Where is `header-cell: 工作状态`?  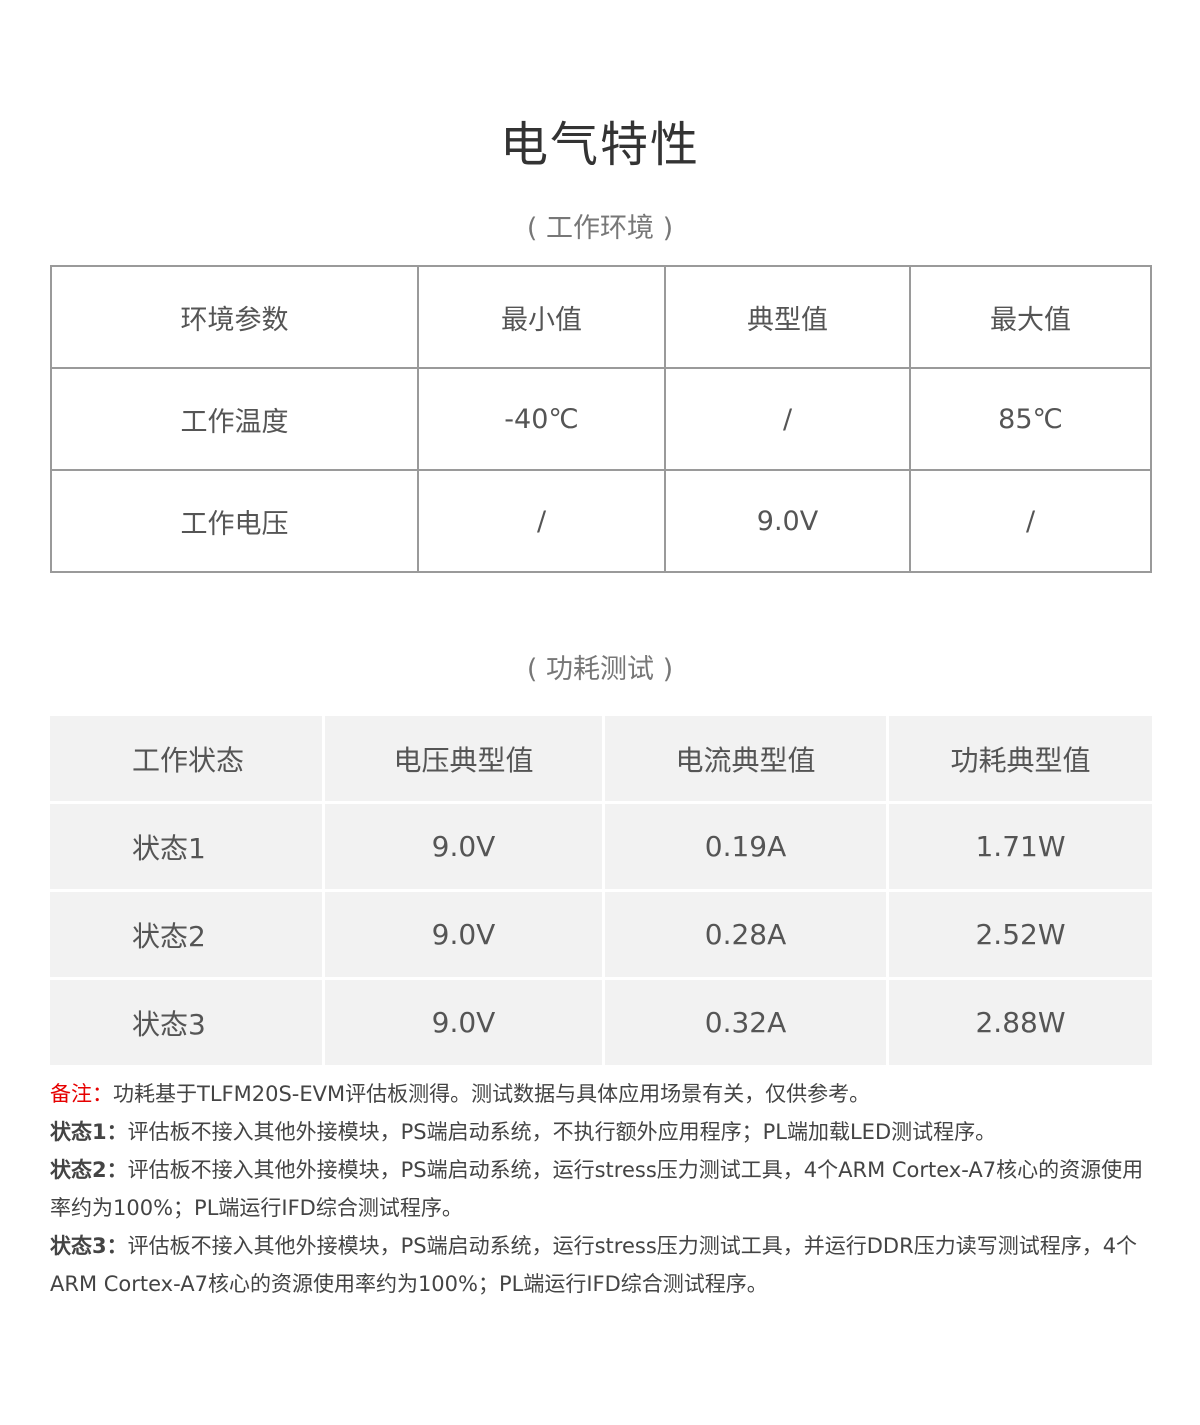
header-cell: 工作状态 is located at coordinates (186, 758).